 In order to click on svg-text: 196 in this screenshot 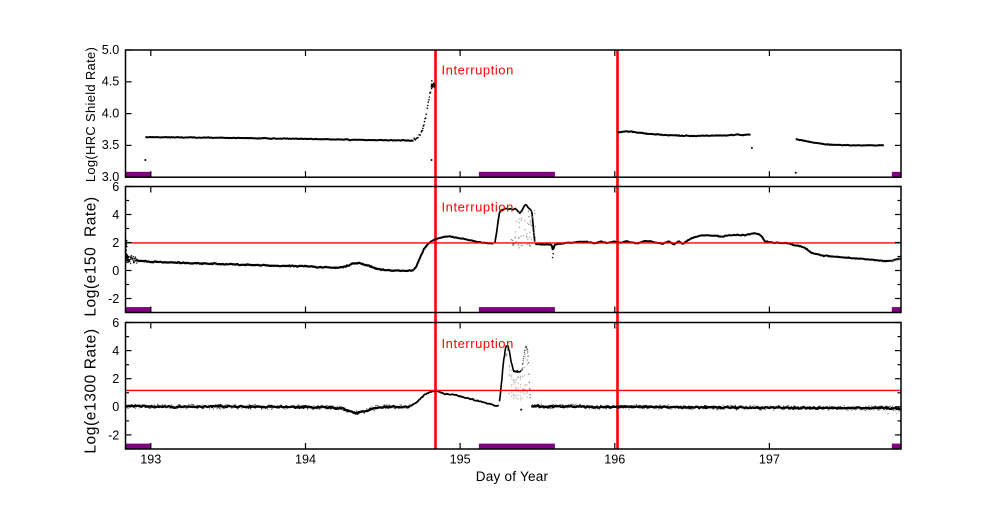, I will do `click(614, 460)`.